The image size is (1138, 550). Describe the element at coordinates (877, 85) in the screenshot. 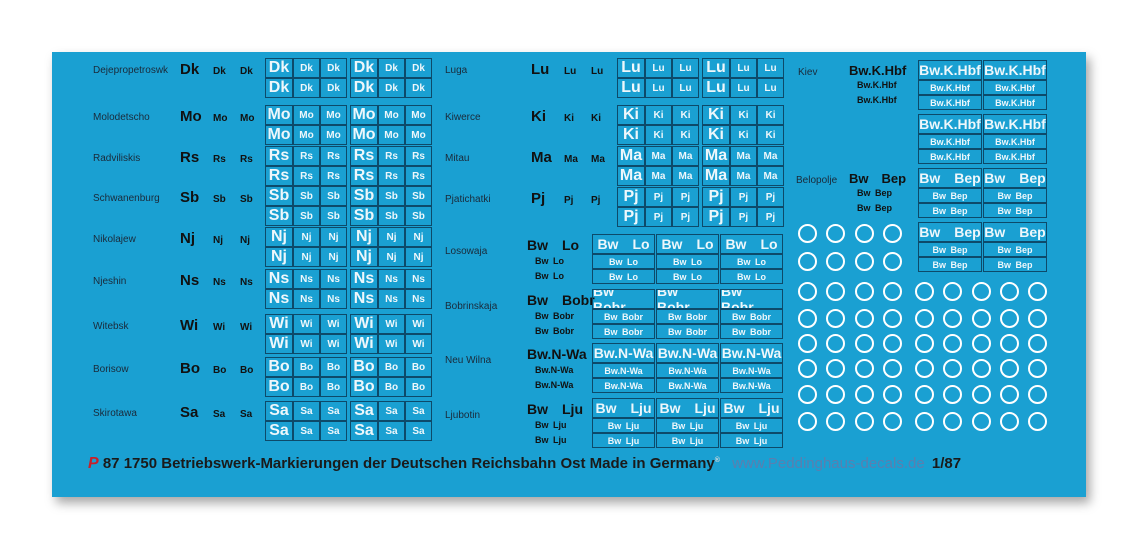

I see `code-small: Bw.K.Hbf` at that location.